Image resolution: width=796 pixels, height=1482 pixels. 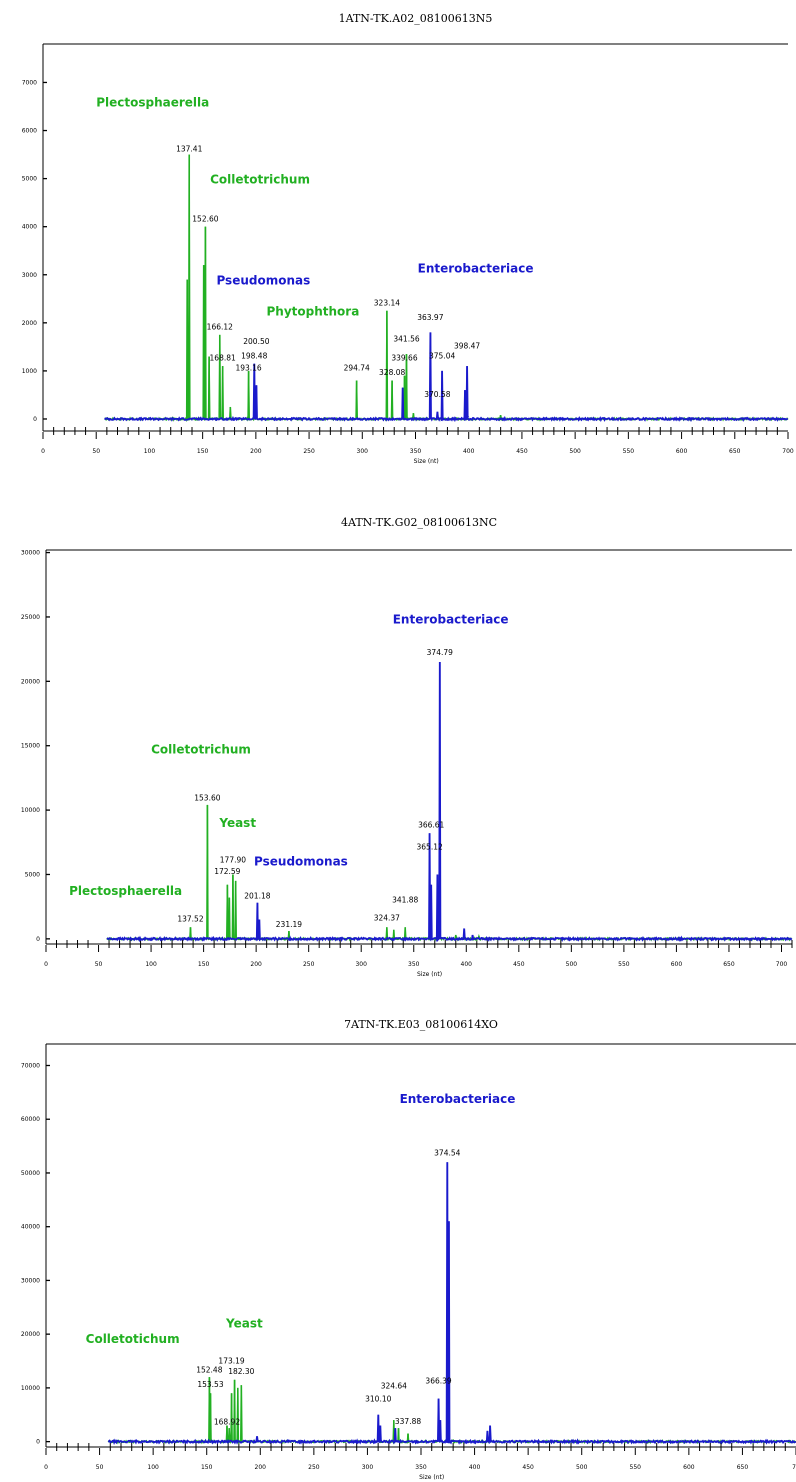 What do you see at coordinates (437, 394) in the screenshot?
I see `peak-label: 370.58` at bounding box center [437, 394].